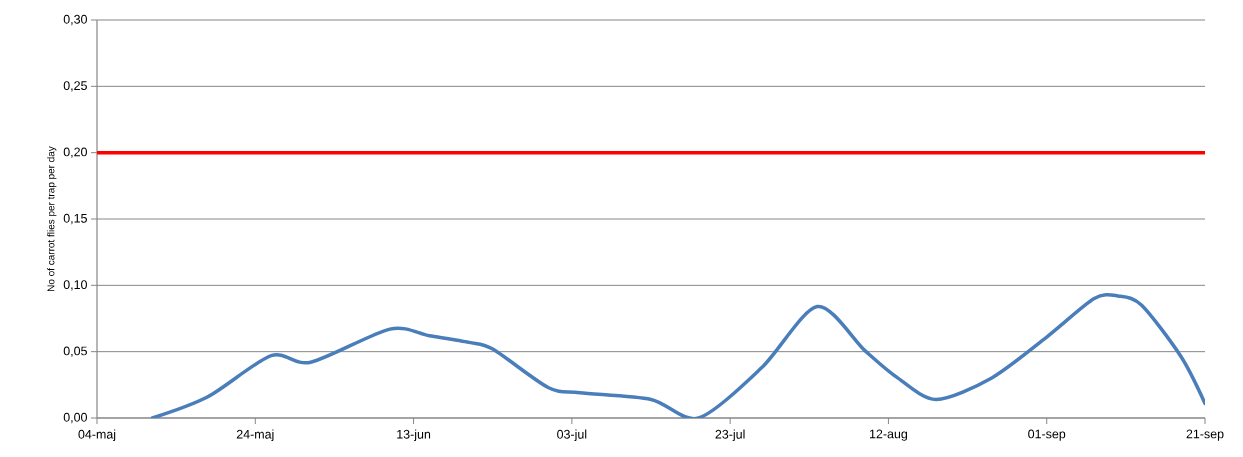  What do you see at coordinates (730, 435) in the screenshot?
I see `x-tick-label: 23-jul` at bounding box center [730, 435].